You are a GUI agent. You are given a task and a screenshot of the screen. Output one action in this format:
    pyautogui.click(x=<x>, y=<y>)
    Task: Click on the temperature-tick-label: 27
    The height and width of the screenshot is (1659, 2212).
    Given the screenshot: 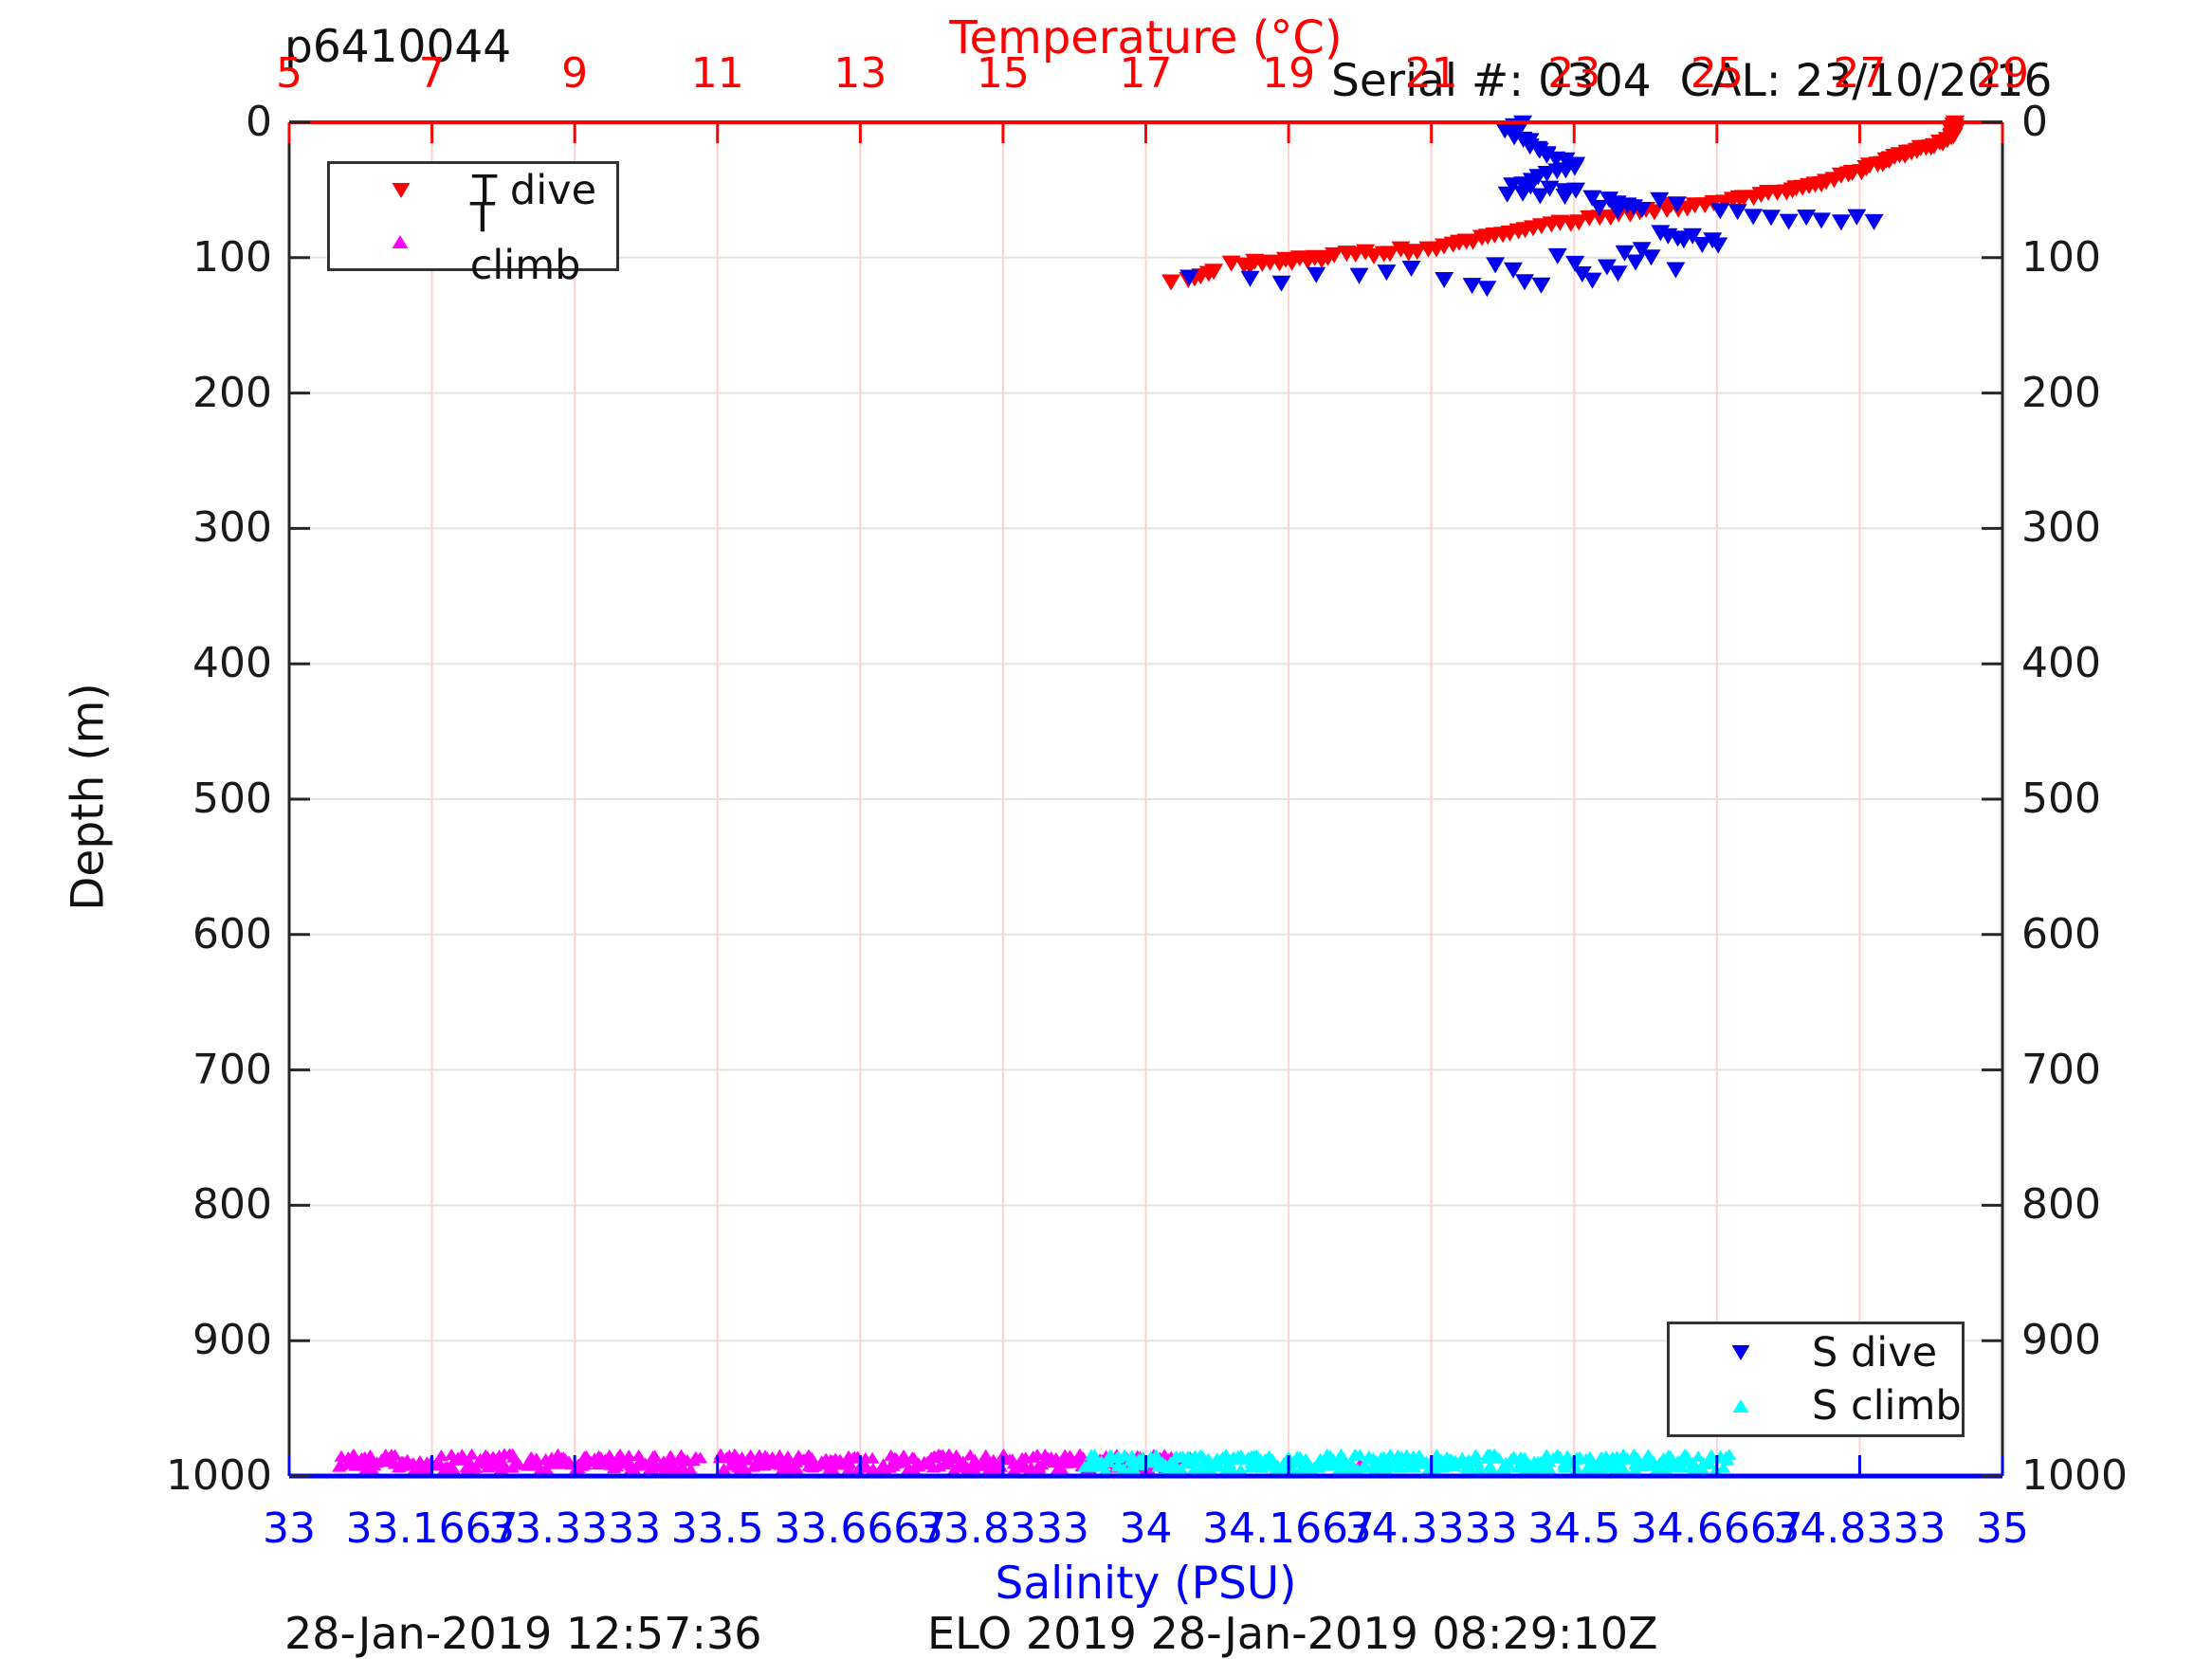 What is the action you would take?
    pyautogui.click(x=1860, y=73)
    